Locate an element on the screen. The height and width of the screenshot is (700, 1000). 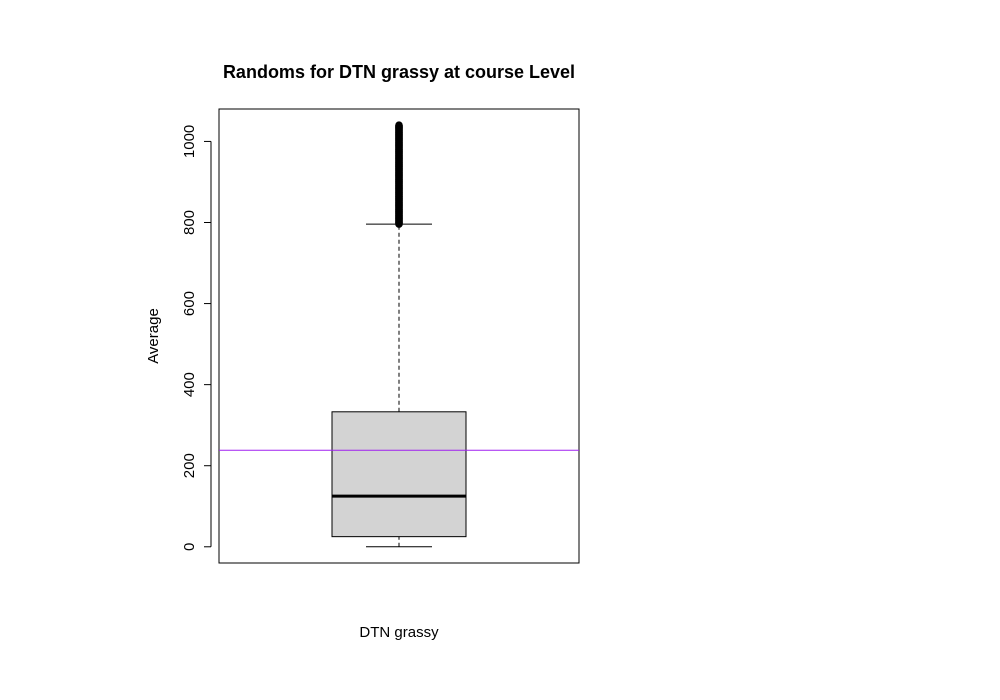
y-tick-label: 200 is located at coordinates (189, 465).